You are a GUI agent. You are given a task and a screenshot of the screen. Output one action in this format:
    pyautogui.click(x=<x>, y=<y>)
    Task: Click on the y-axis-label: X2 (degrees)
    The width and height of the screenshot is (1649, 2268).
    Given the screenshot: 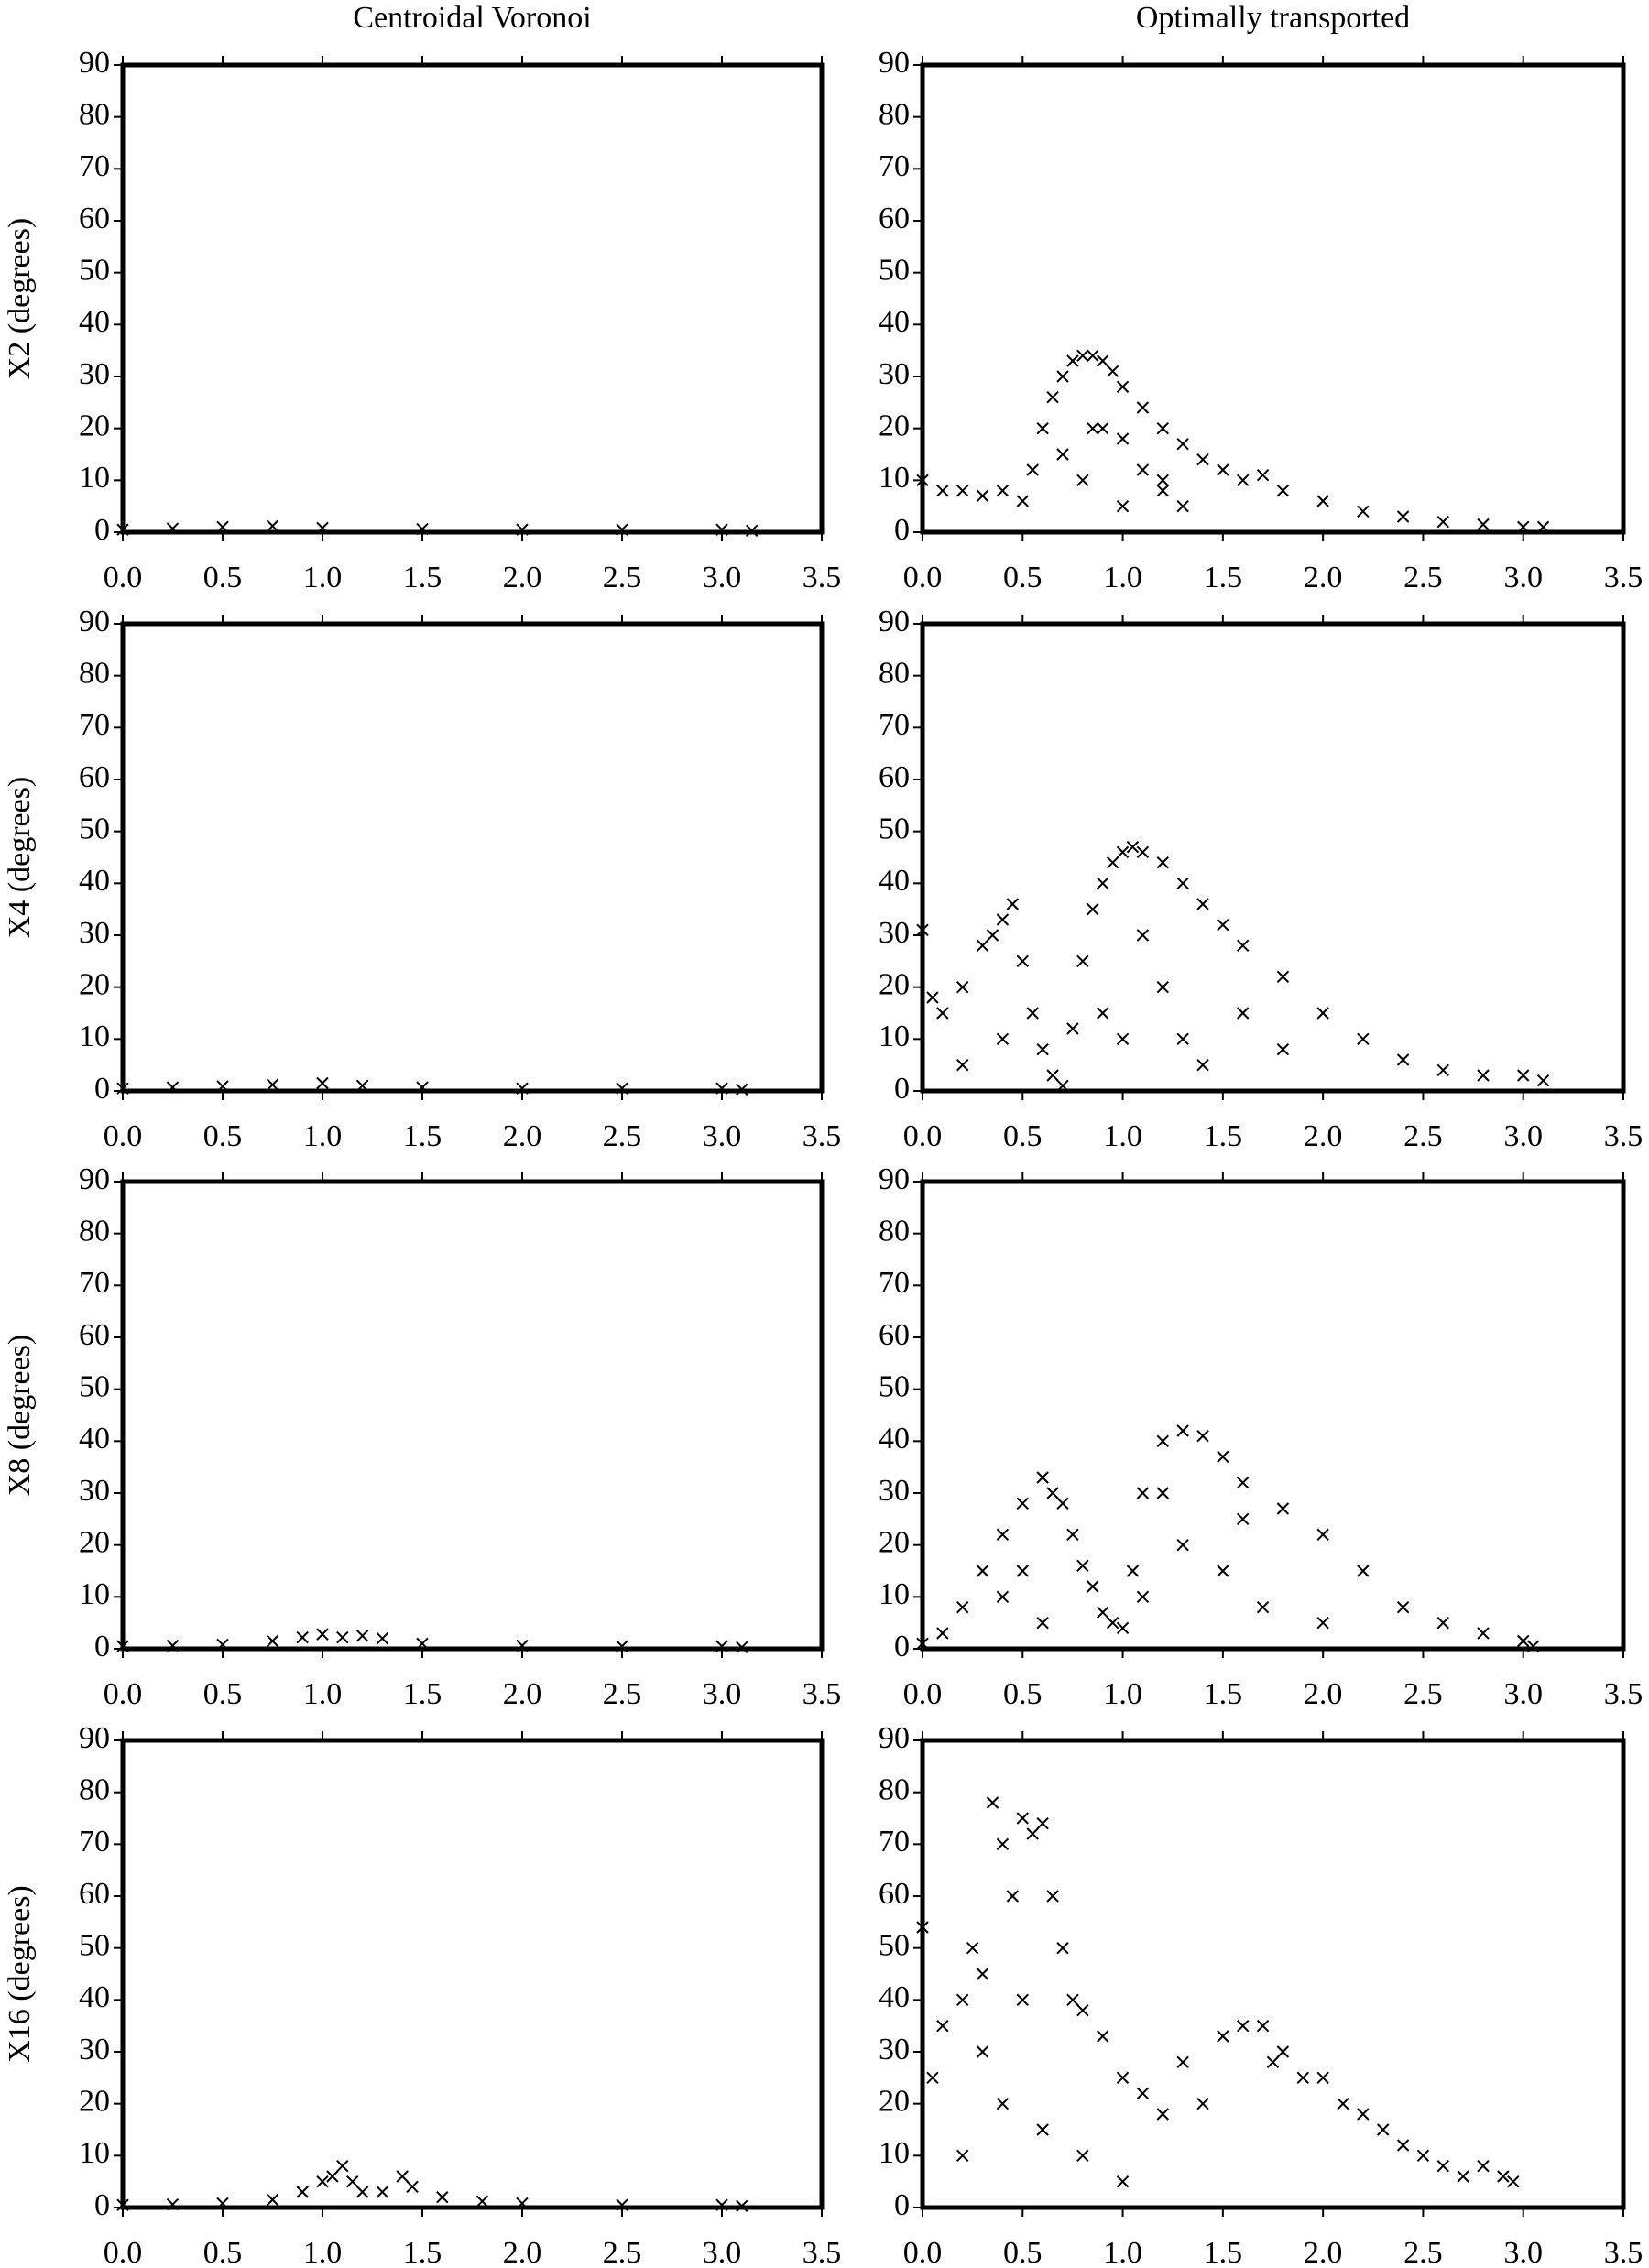 What is the action you would take?
    pyautogui.click(x=20, y=299)
    